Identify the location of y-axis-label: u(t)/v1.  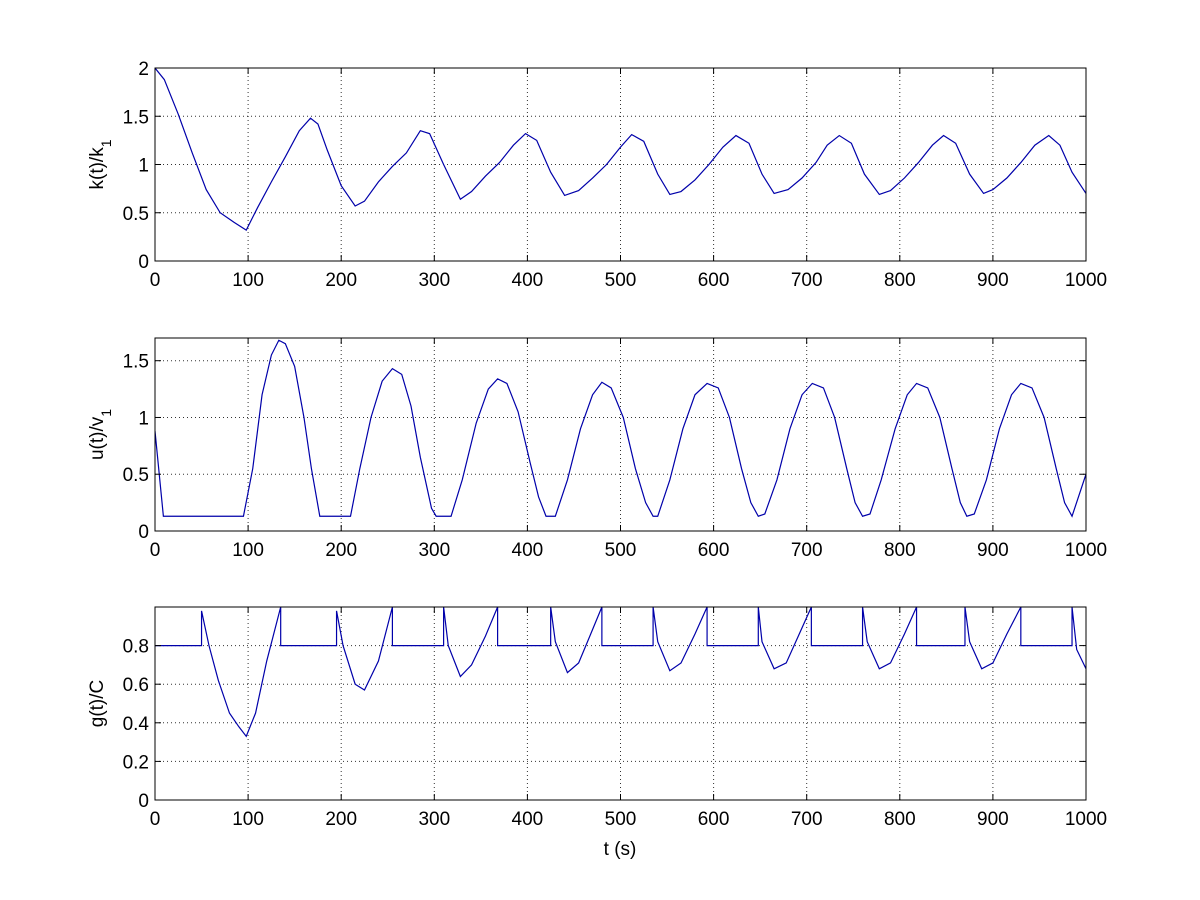
(100, 434).